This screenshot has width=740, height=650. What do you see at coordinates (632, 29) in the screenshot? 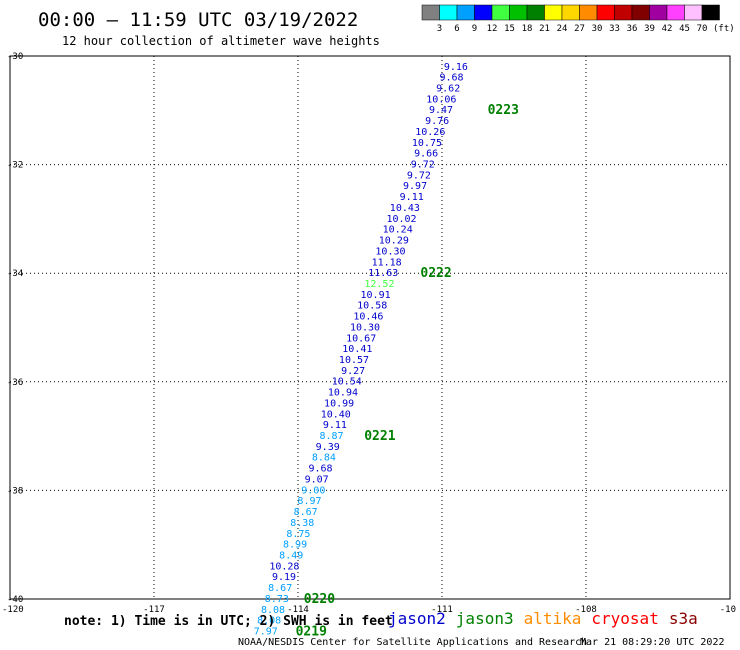
I see `colorbar-tick: 36` at bounding box center [632, 29].